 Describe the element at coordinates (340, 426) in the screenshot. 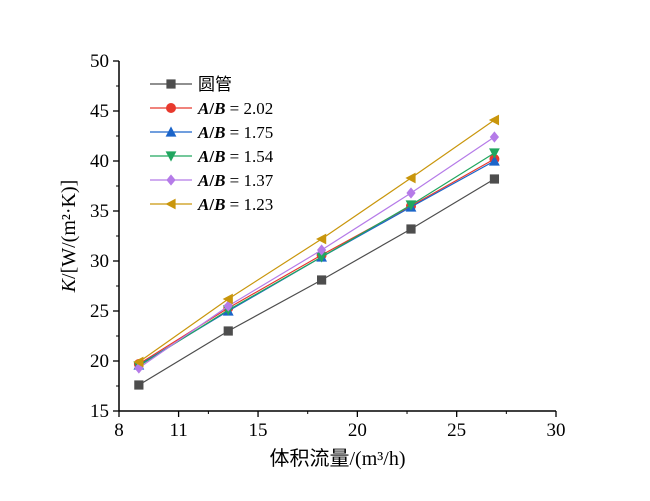

I see `x-axis-ticks: 8 11 15 20 25 30` at that location.